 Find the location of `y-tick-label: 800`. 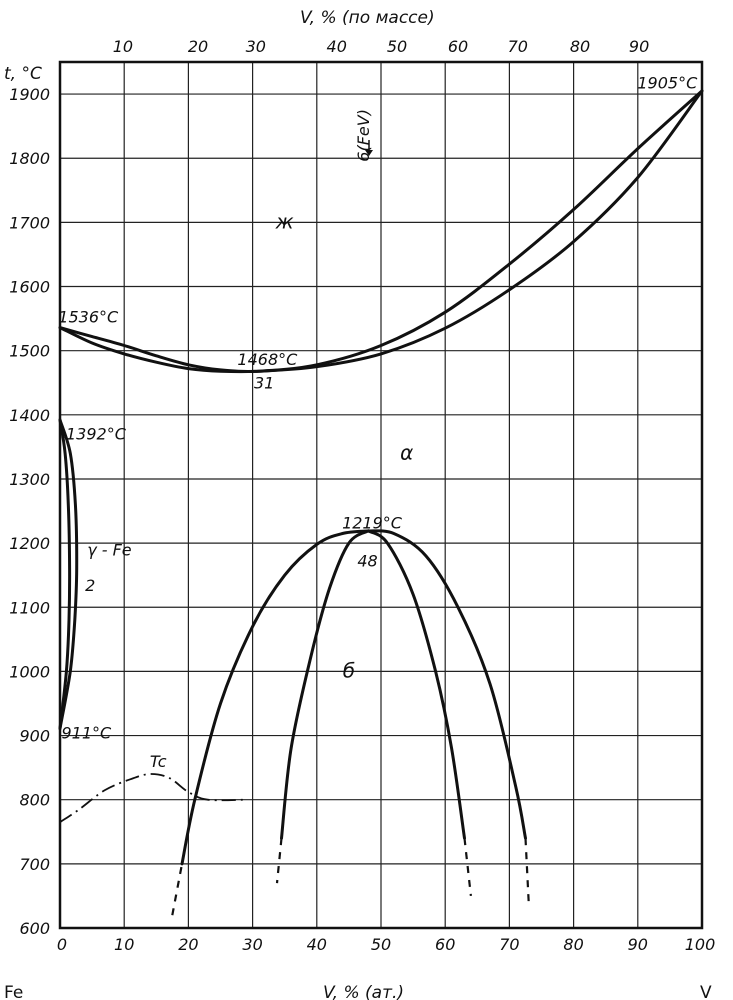

y-tick-label: 800 is located at coordinates (34, 800).